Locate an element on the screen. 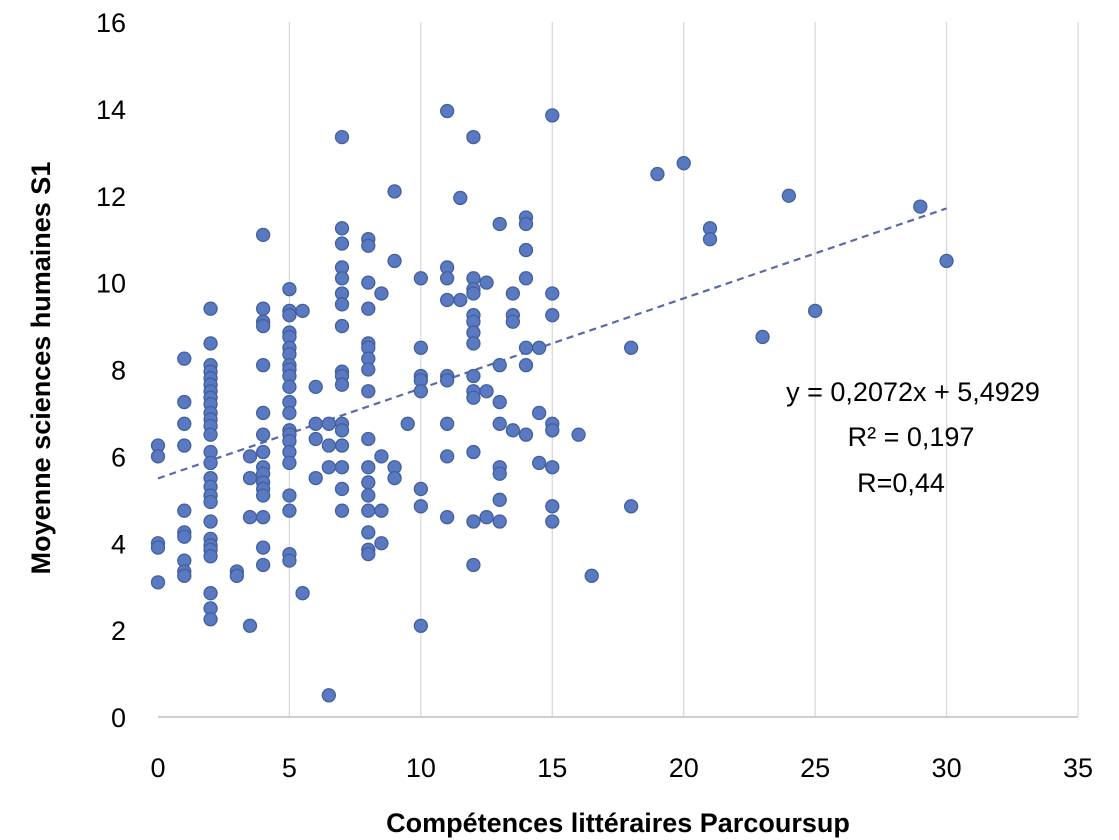 This screenshot has height=840, width=1119. equation-label: y = 0,2072x + 5,4929 is located at coordinates (913, 392).